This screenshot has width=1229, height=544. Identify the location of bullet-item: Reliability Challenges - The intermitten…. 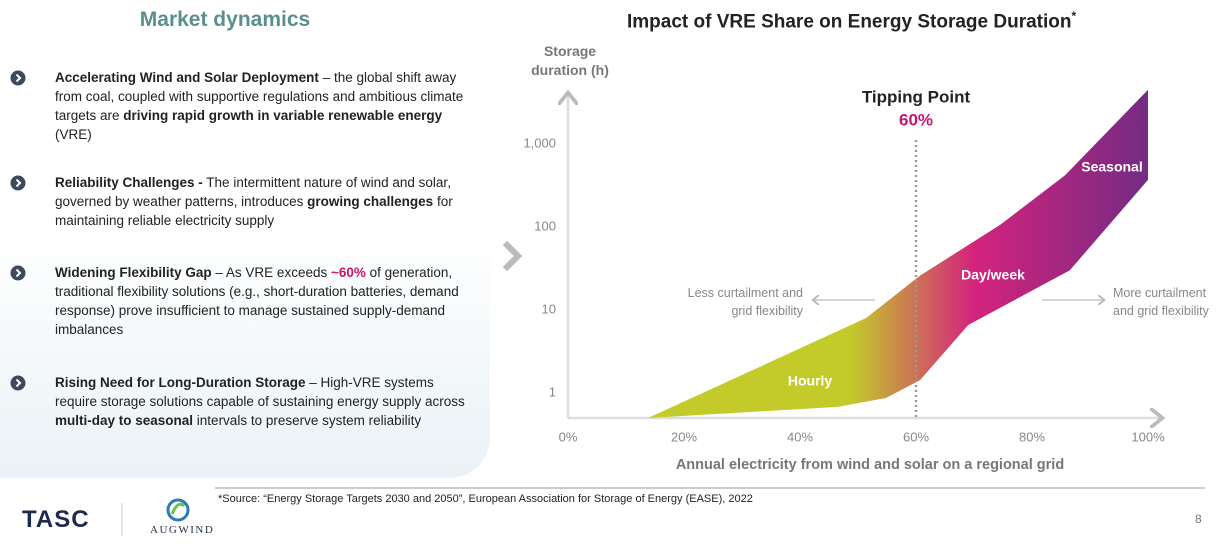
(265, 201).